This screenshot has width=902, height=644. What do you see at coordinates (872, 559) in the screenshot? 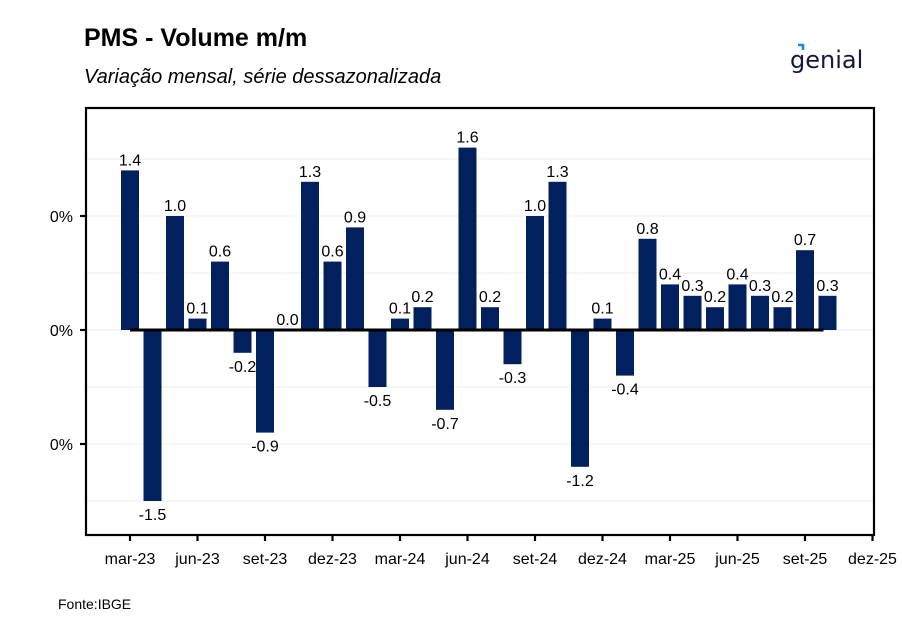
I see `x-tick-label: dez-25` at bounding box center [872, 559].